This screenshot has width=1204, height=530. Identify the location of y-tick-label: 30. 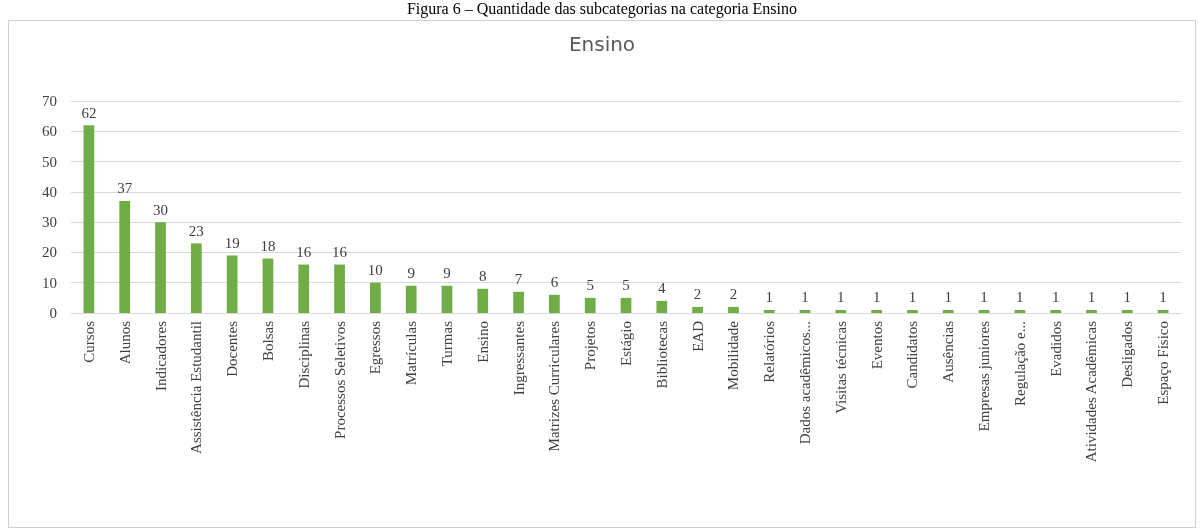
(49, 222).